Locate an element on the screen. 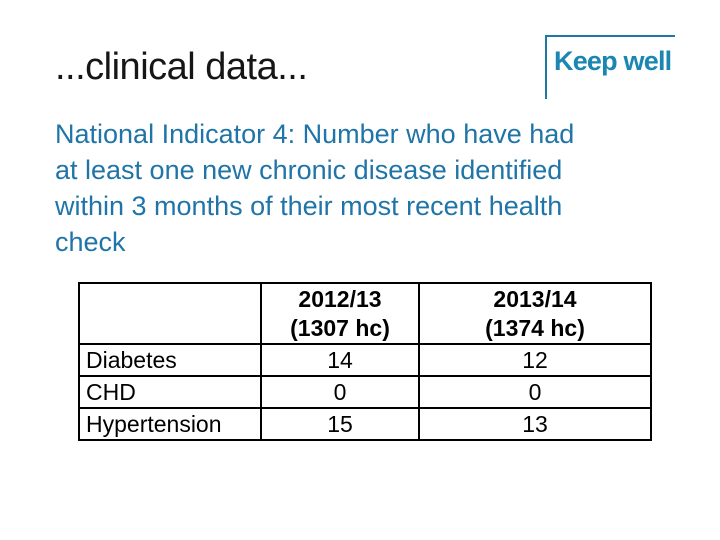  table-header-row: 2012/13 (1307 hc) 2013/14 (1374 hc) is located at coordinates (365, 313).